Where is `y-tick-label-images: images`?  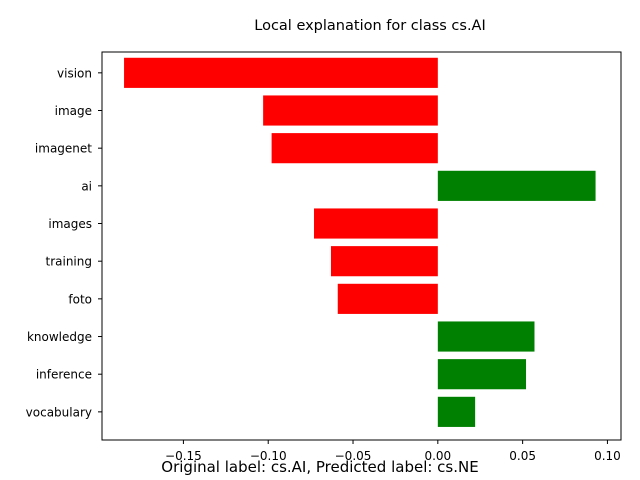
y-tick-label-images: images is located at coordinates (70, 224).